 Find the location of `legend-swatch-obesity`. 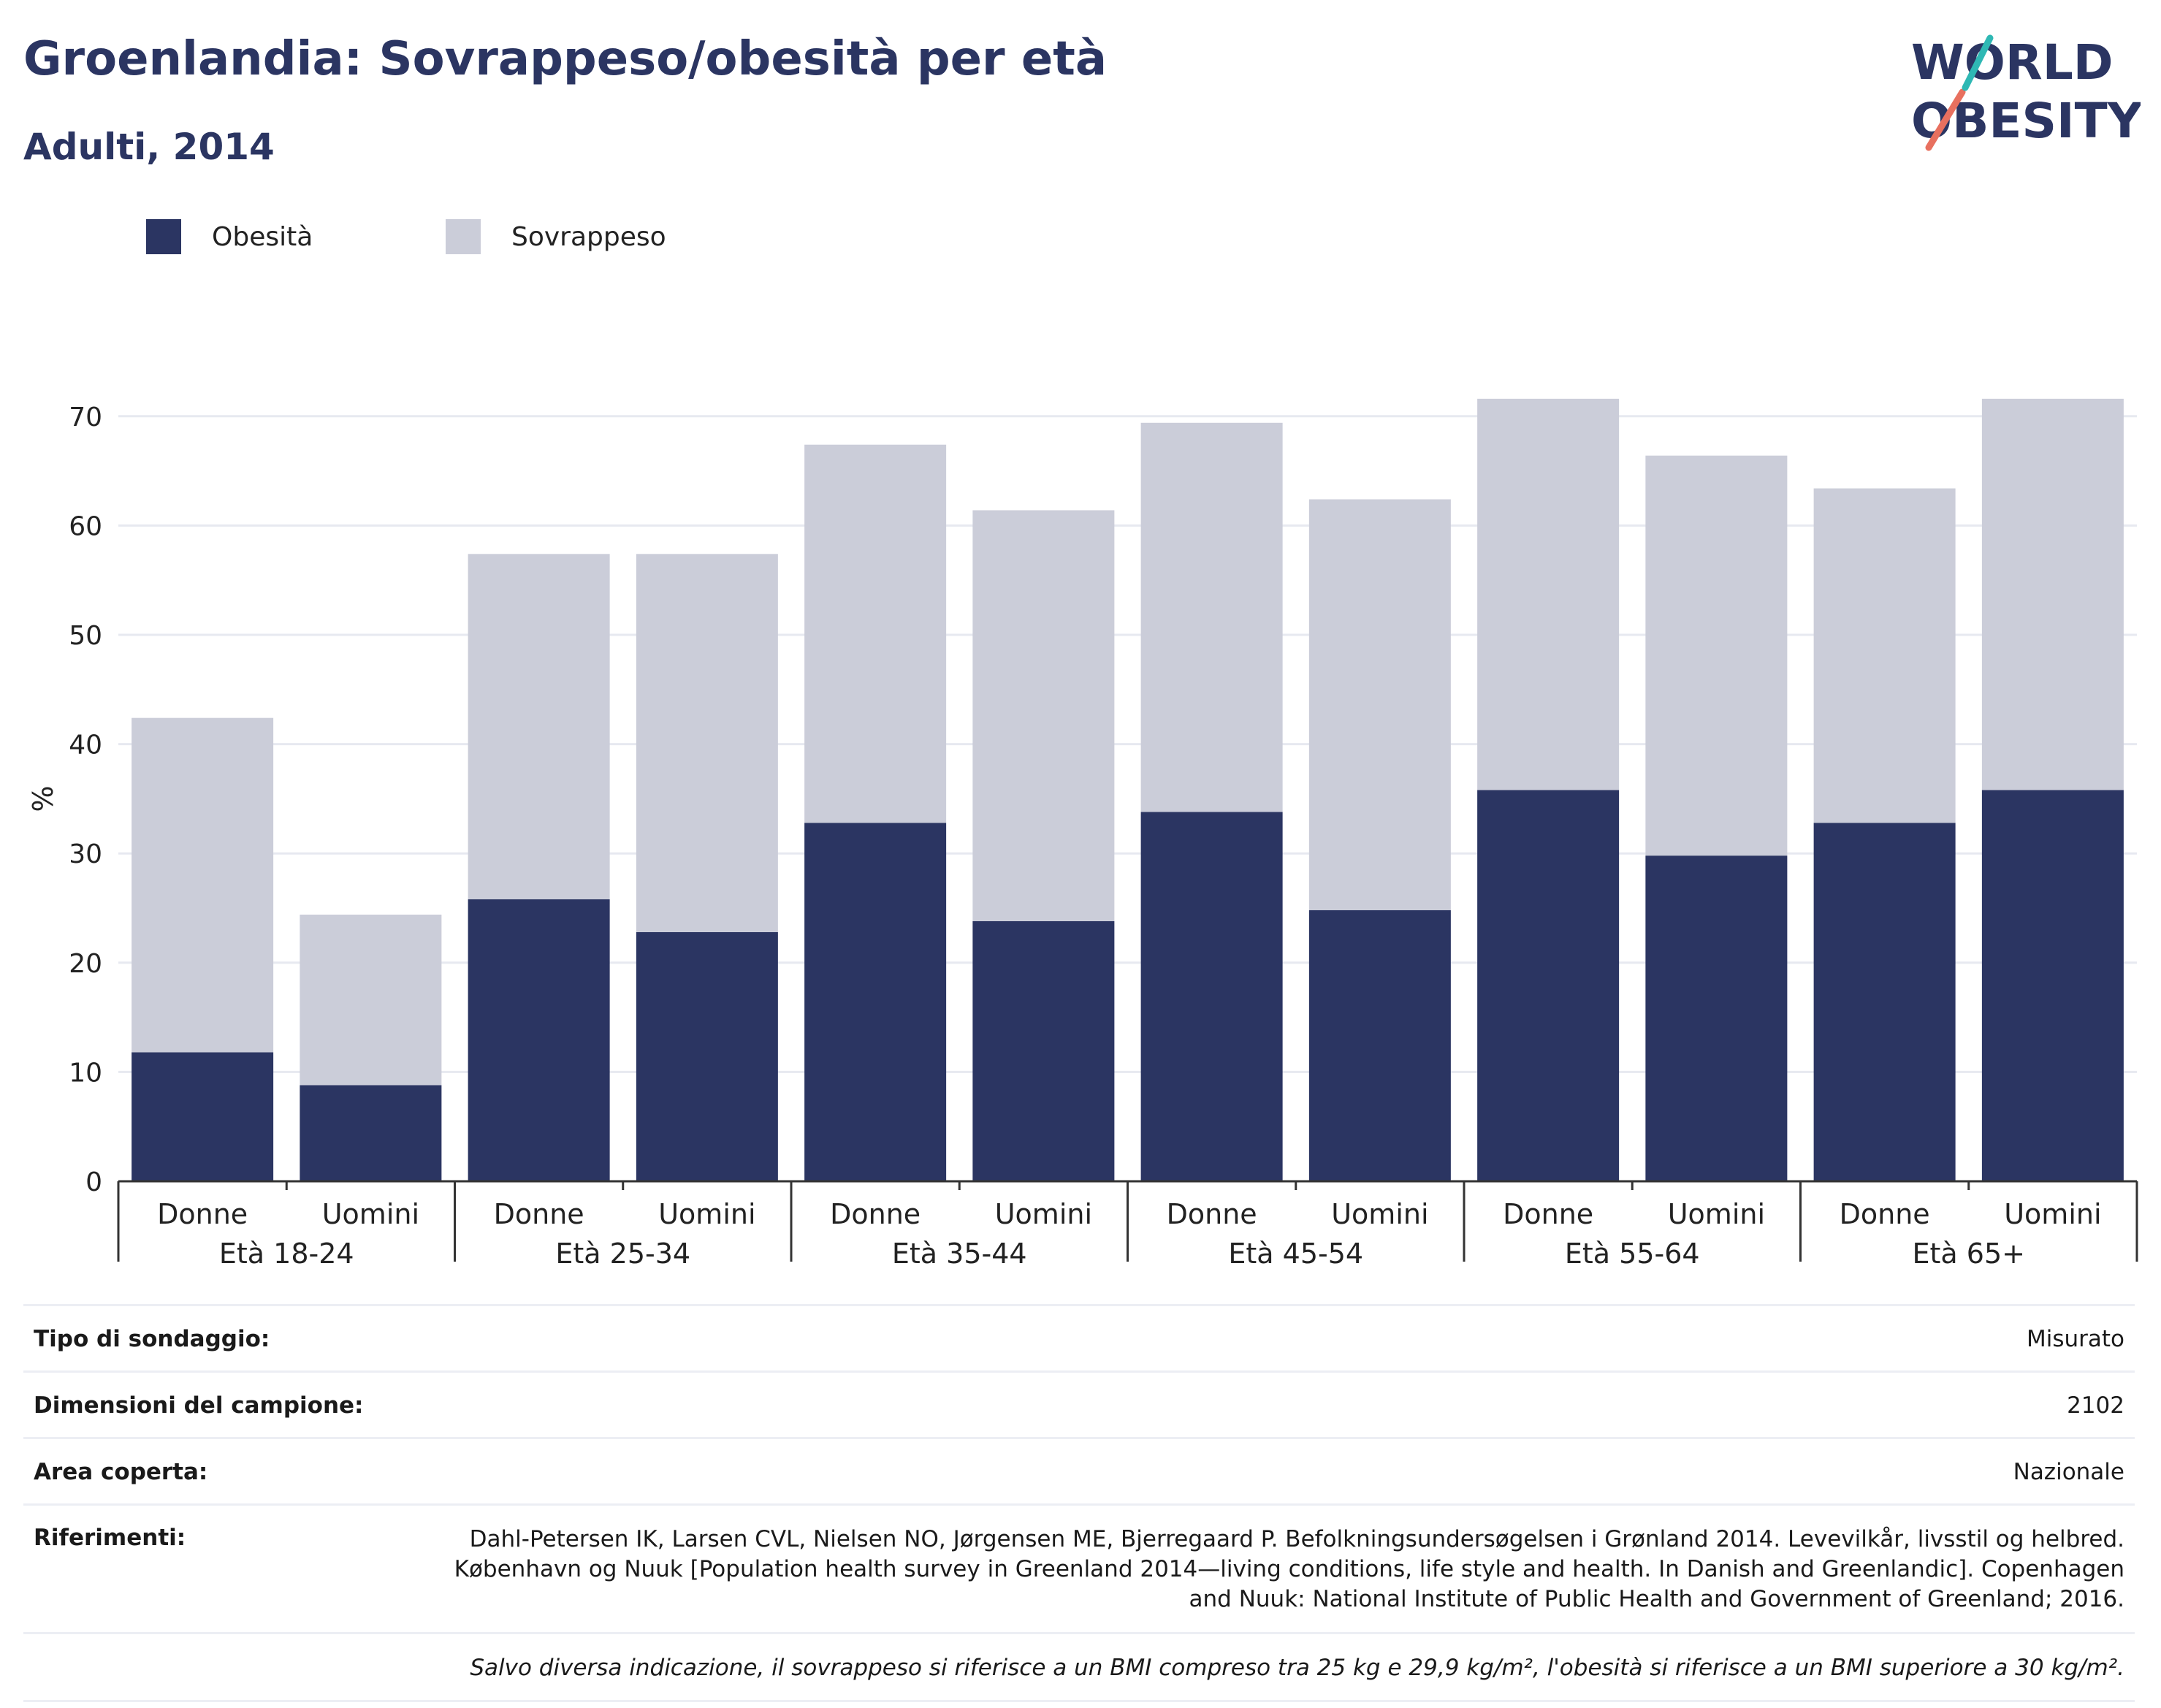

legend-swatch-obesity is located at coordinates (163, 236).